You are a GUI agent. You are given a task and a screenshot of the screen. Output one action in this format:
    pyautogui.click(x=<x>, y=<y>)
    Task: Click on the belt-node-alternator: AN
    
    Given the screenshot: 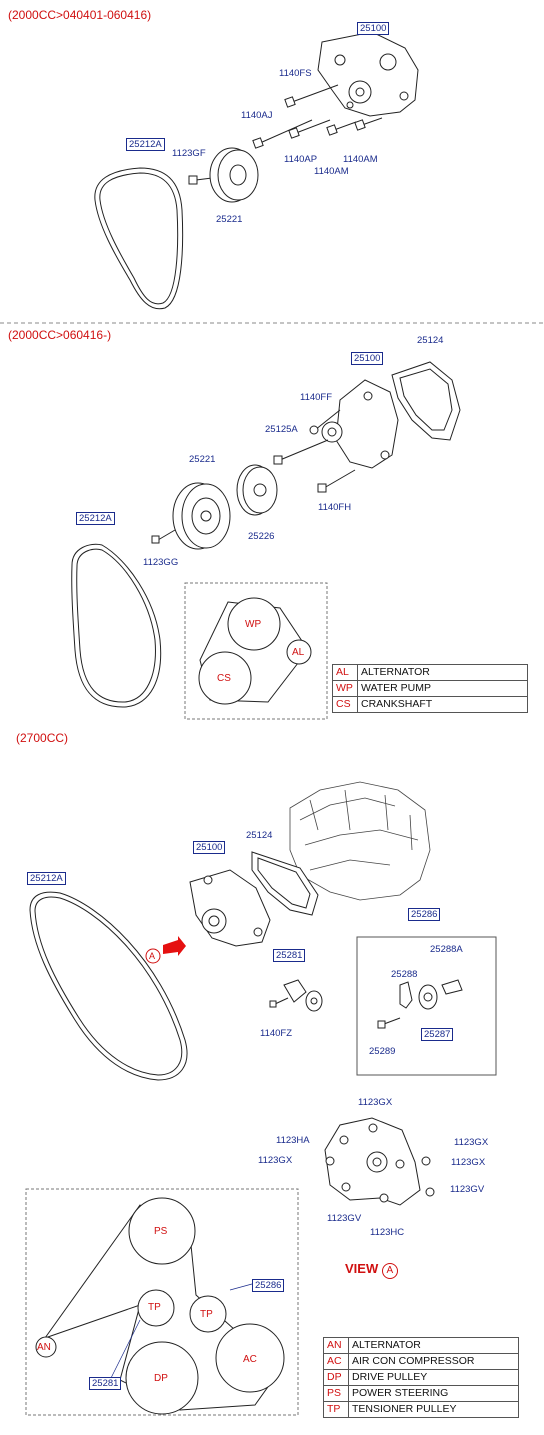 What is the action you would take?
    pyautogui.click(x=44, y=1347)
    